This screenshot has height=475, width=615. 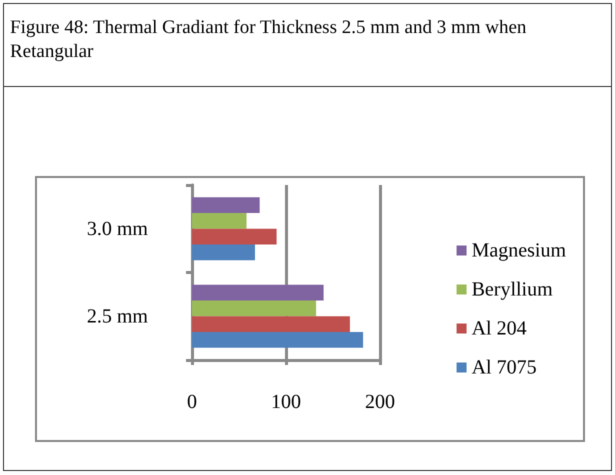 I want to click on x-tick-label: 200, so click(x=380, y=402).